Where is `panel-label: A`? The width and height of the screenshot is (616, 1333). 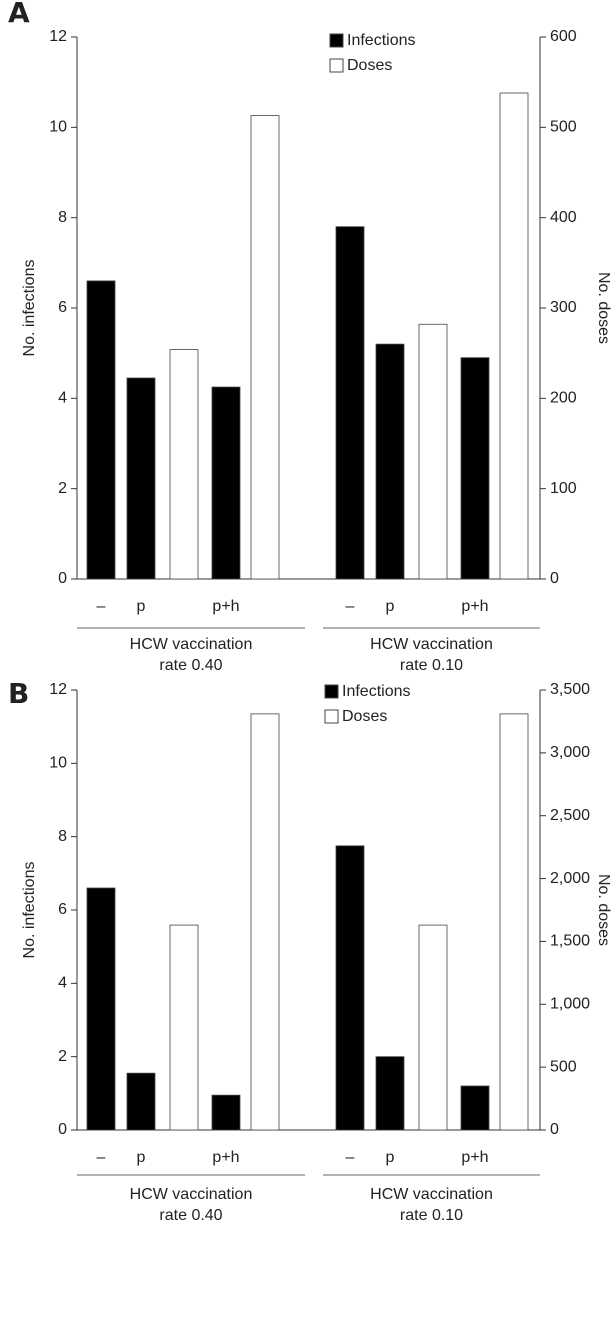
panel-label: A is located at coordinates (19, 14).